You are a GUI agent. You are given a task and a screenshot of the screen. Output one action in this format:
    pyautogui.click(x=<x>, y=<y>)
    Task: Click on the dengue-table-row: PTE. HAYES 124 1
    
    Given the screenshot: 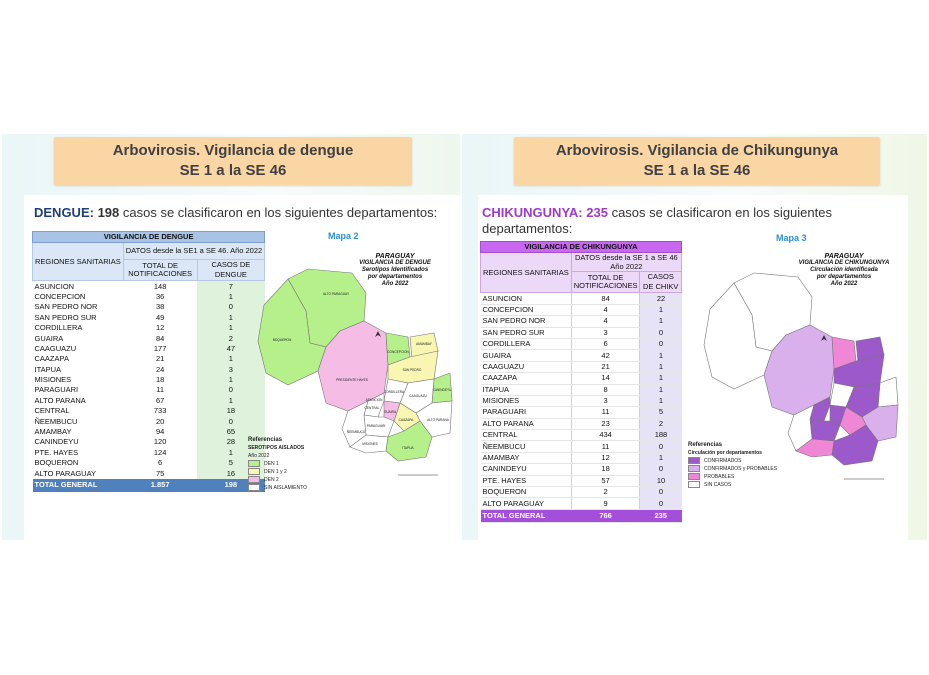 What is the action you would take?
    pyautogui.click(x=149, y=453)
    